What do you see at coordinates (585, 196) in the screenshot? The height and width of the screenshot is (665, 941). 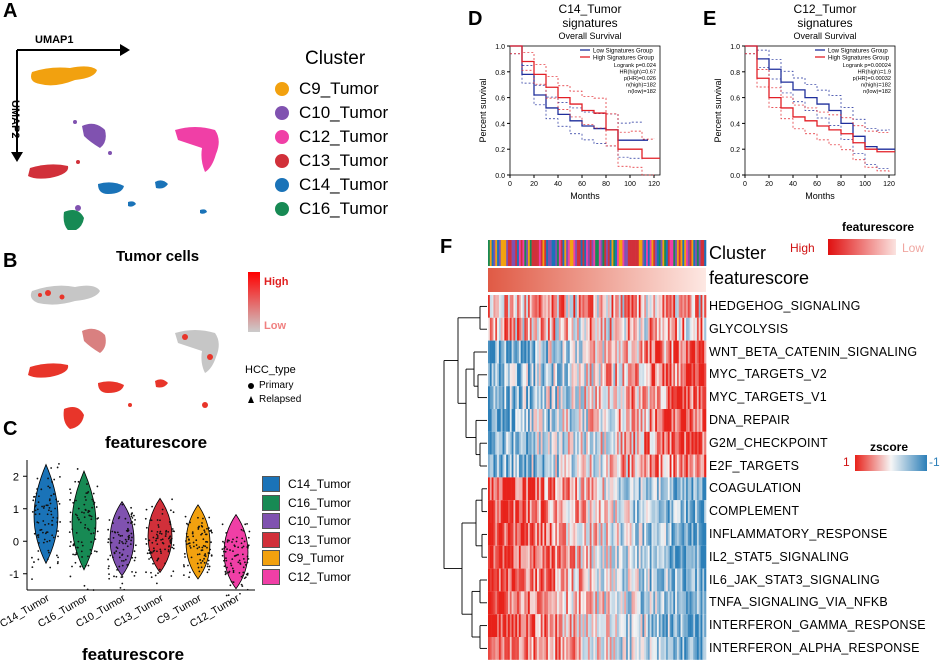 I see `km-xlabel: Months` at bounding box center [585, 196].